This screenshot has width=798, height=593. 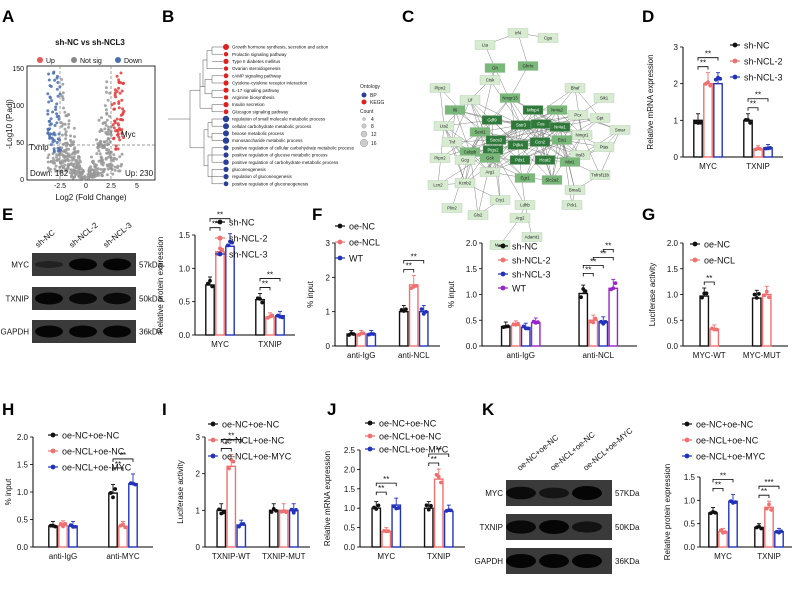 I want to click on x-tick-label: MYC-WT, so click(x=709, y=355).